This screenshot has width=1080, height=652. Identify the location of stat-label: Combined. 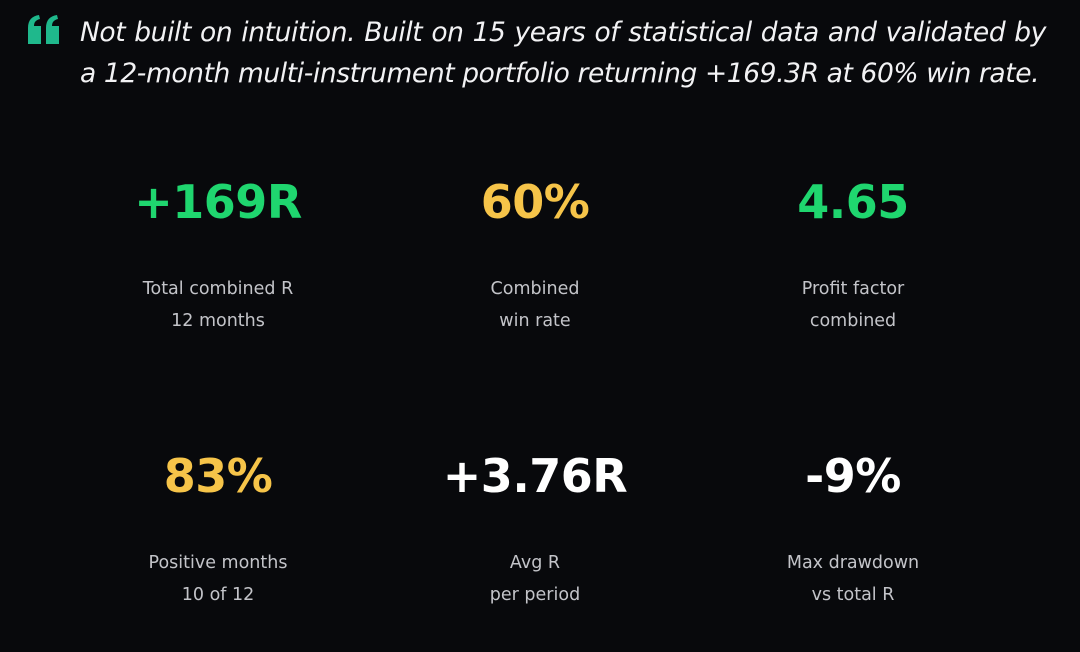
(535, 289).